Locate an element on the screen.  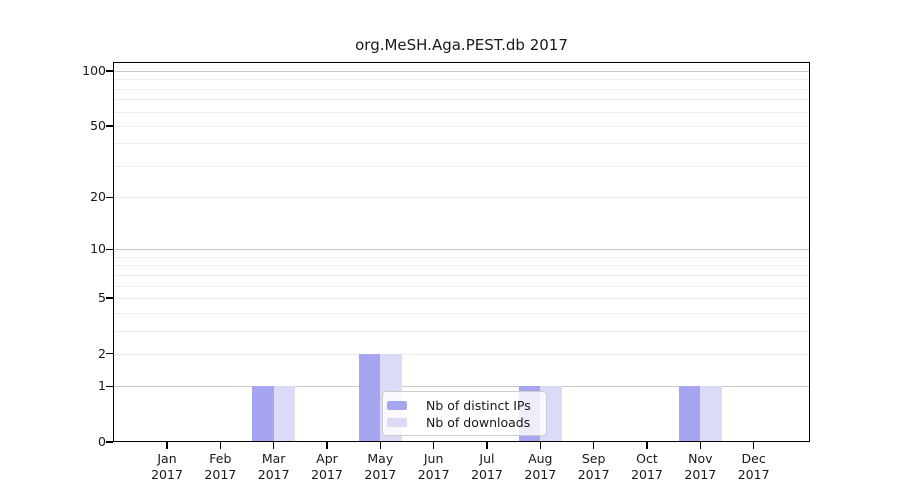
x-tick-month: Feb is located at coordinates (220, 458).